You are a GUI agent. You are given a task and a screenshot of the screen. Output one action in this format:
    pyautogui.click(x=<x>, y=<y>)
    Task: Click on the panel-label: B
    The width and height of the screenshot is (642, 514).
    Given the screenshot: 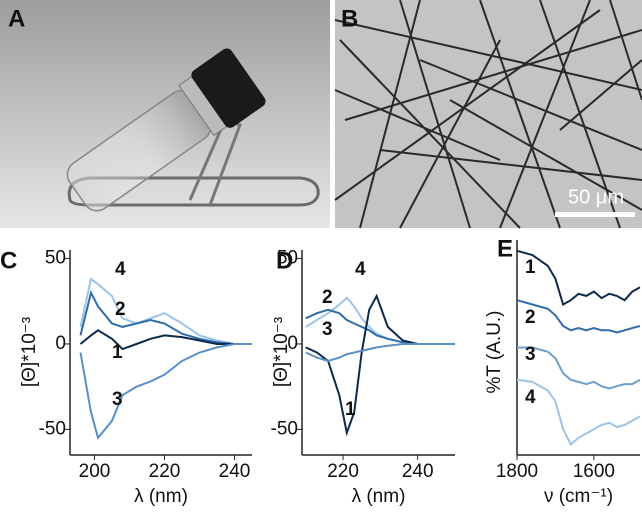 What is the action you would take?
    pyautogui.click(x=349, y=18)
    